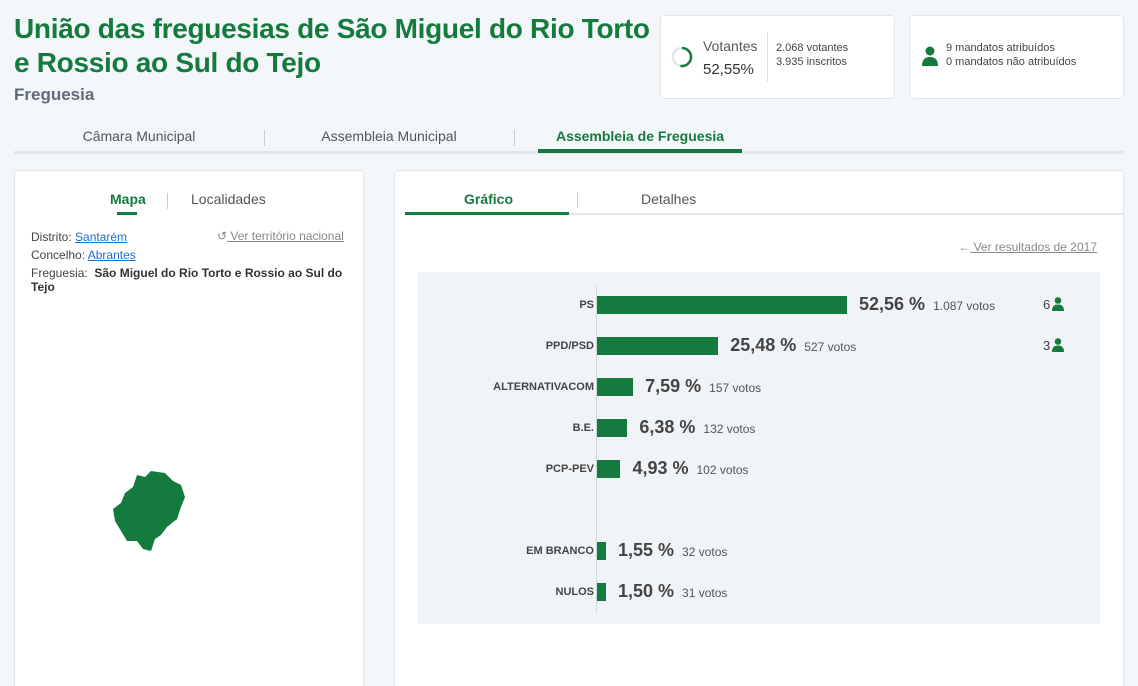 Image resolution: width=1138 pixels, height=686 pixels. I want to click on bar-percentage: 1,50 %, so click(646, 591).